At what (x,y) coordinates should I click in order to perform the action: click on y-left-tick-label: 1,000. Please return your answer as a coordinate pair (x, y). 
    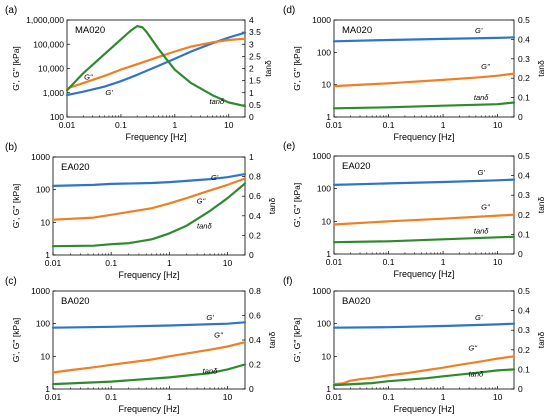
    Looking at the image, I should click on (54, 93).